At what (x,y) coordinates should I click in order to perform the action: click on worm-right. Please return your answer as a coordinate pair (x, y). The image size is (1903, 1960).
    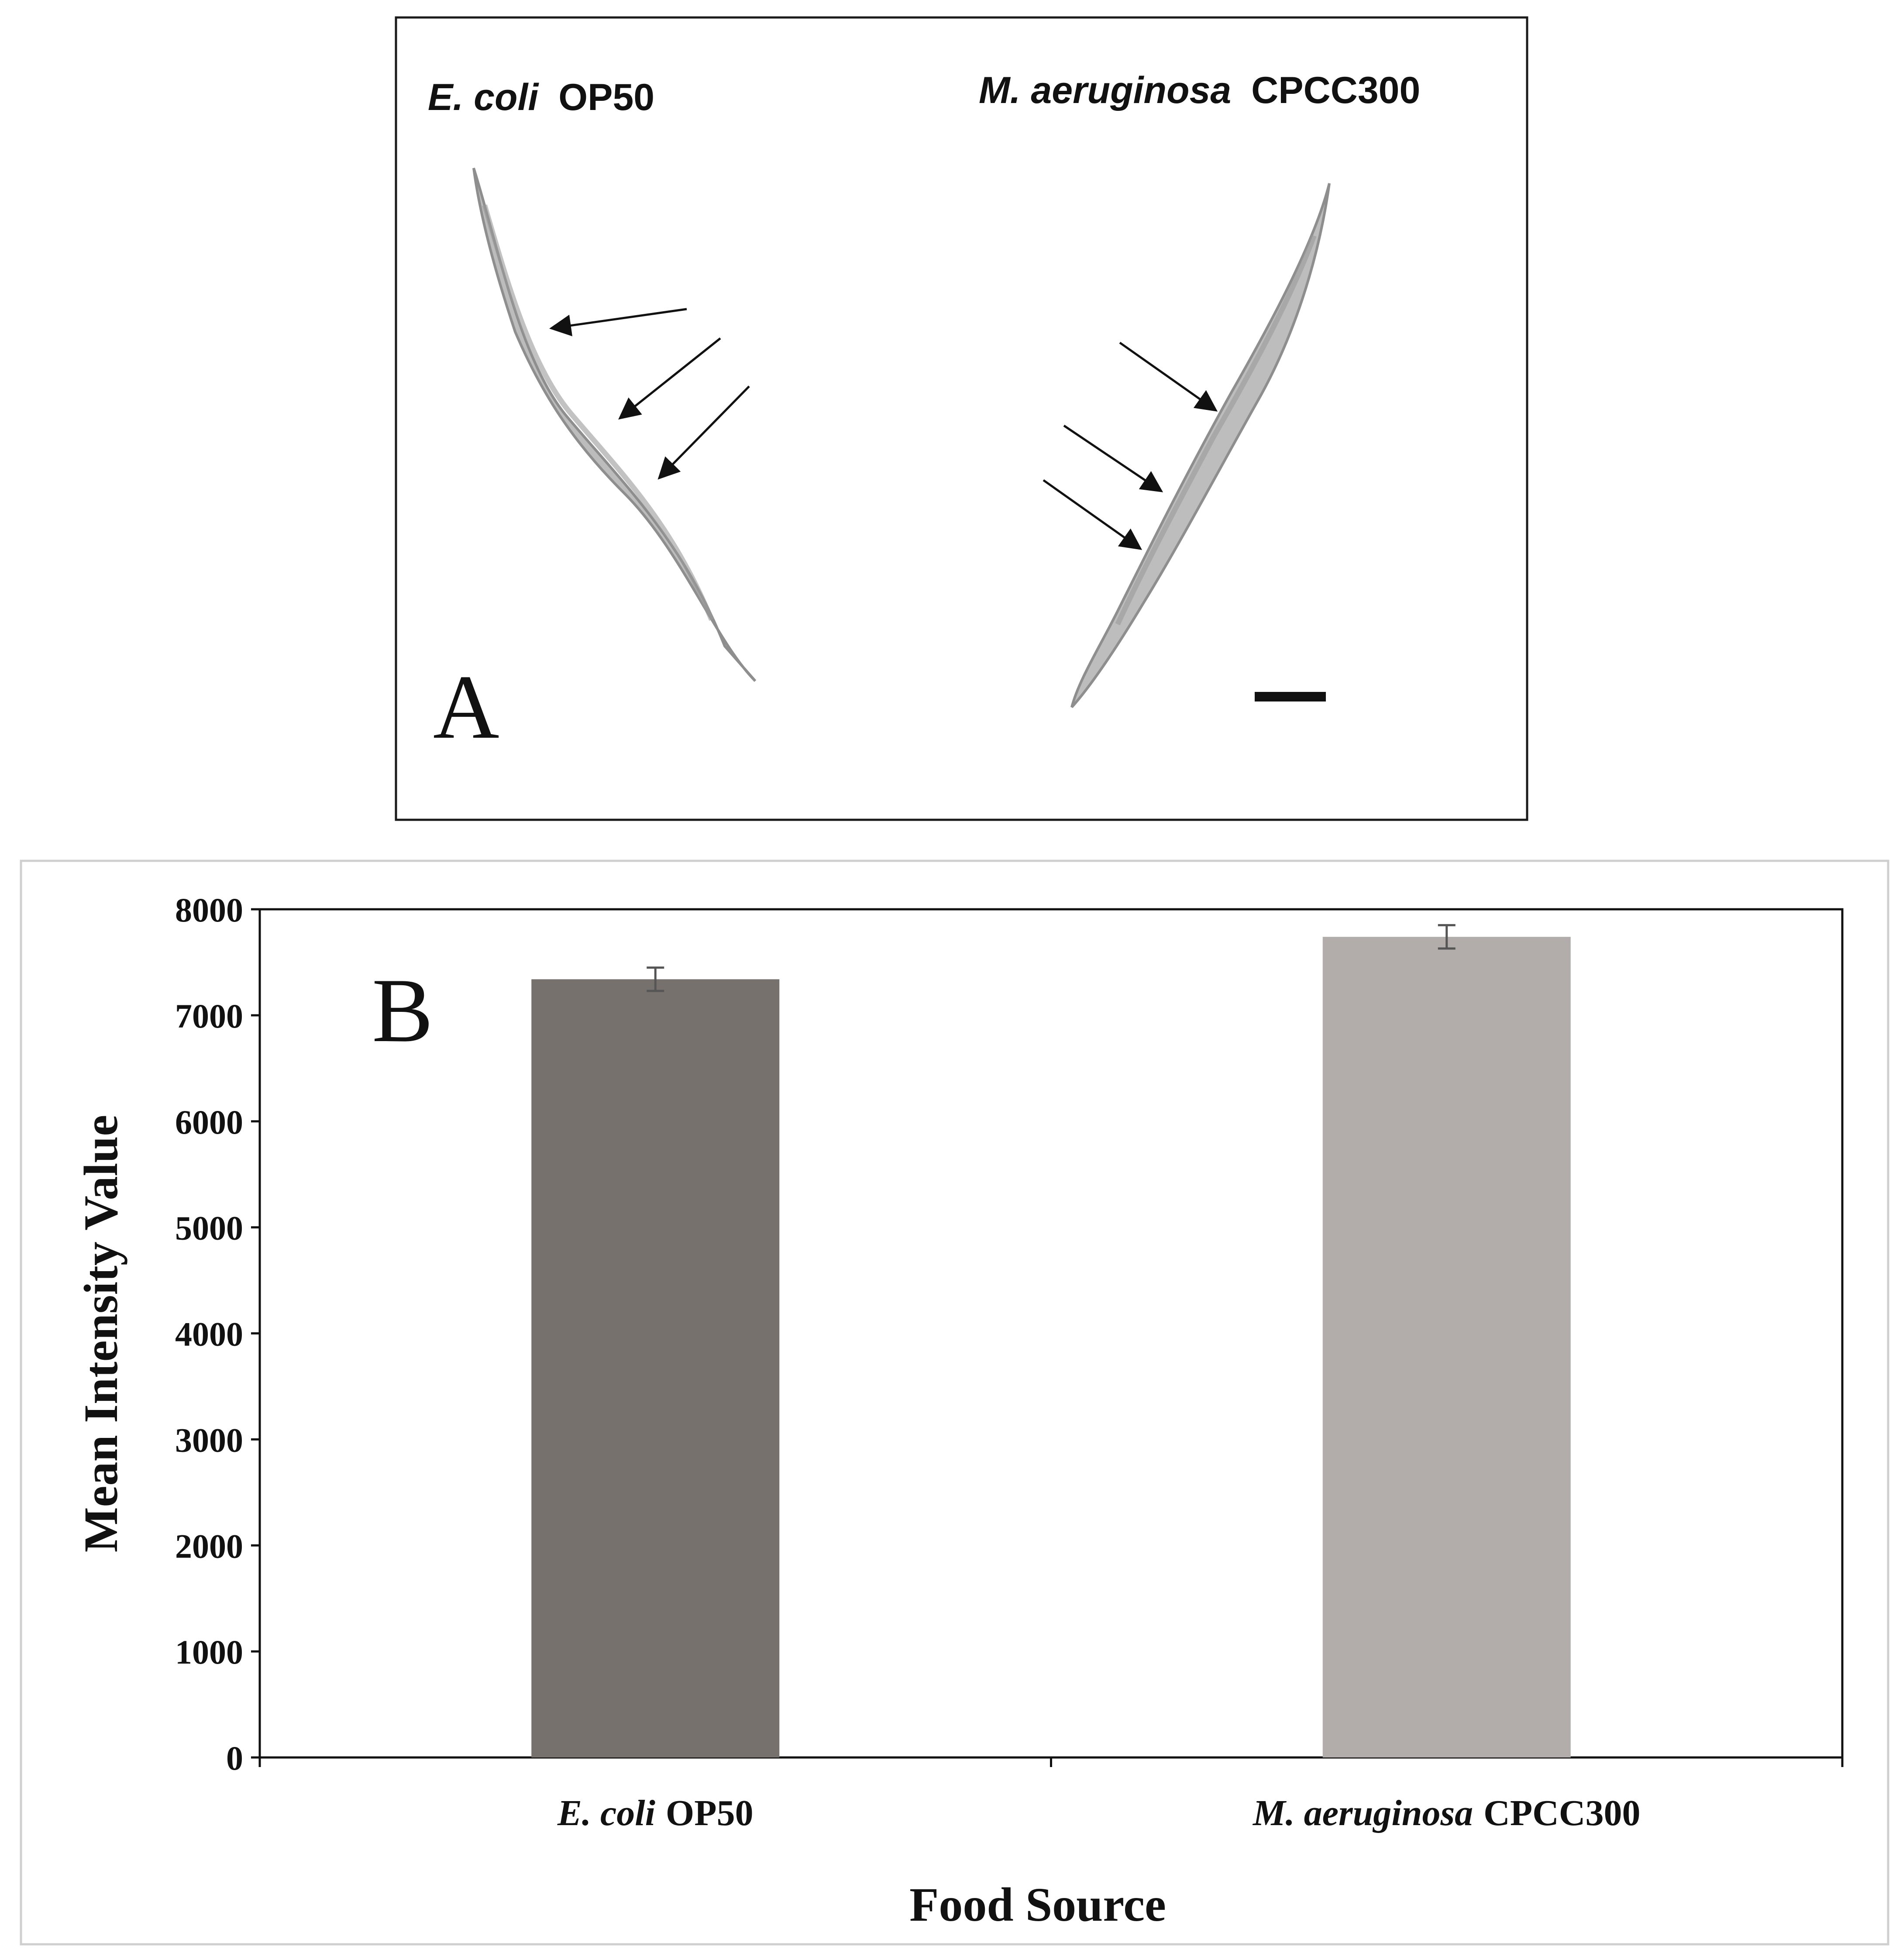
    Looking at the image, I should click on (1200, 446).